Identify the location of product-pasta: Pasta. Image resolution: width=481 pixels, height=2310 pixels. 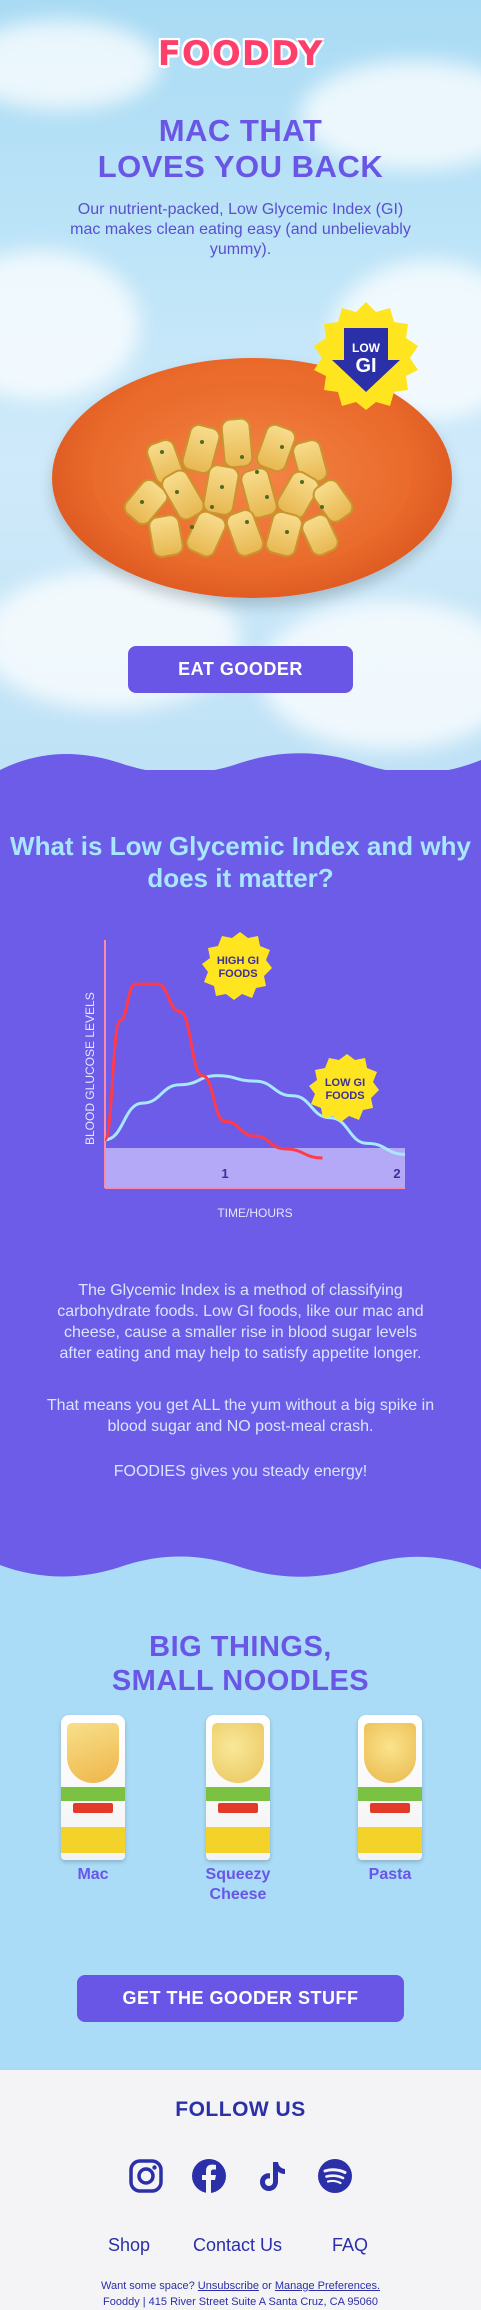
(390, 1815).